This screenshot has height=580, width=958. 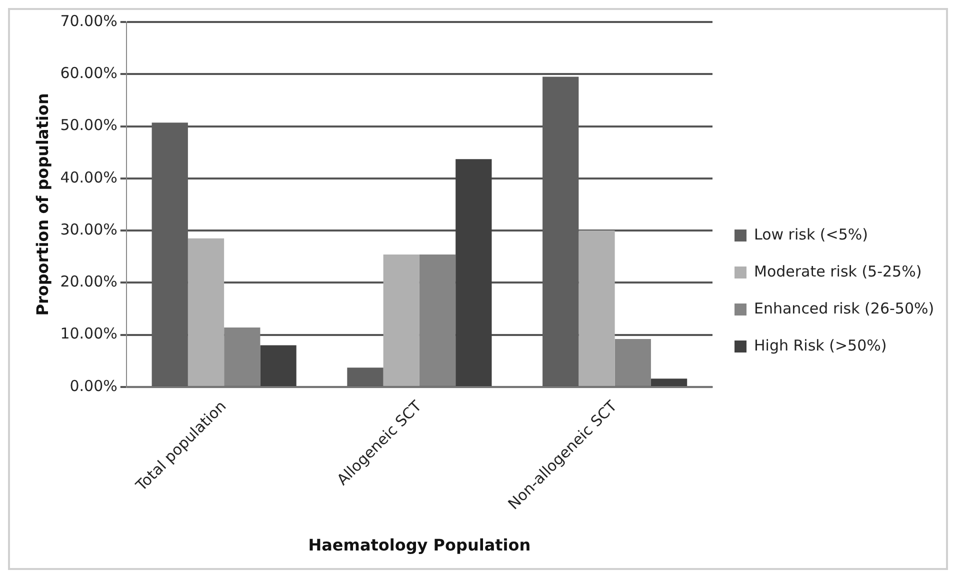 What do you see at coordinates (419, 545) in the screenshot?
I see `x-axis-title: Haematology Population` at bounding box center [419, 545].